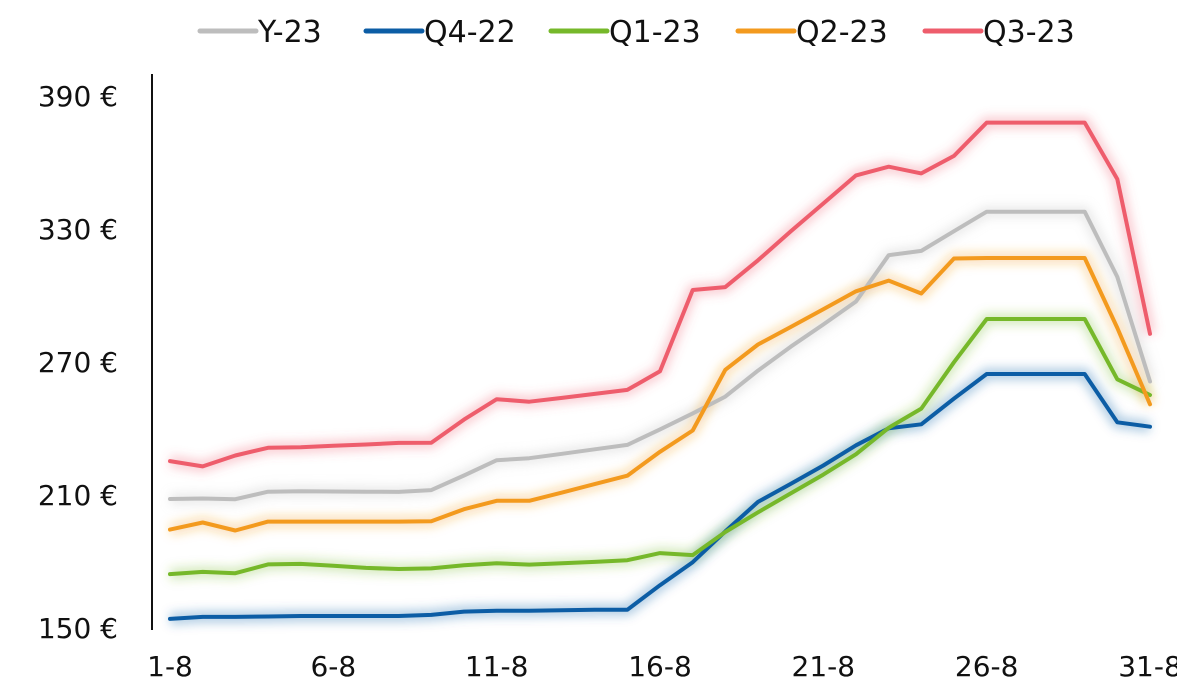 This screenshot has width=1177, height=686. What do you see at coordinates (78, 96) in the screenshot?
I see `y-tick-label: 390 €` at bounding box center [78, 96].